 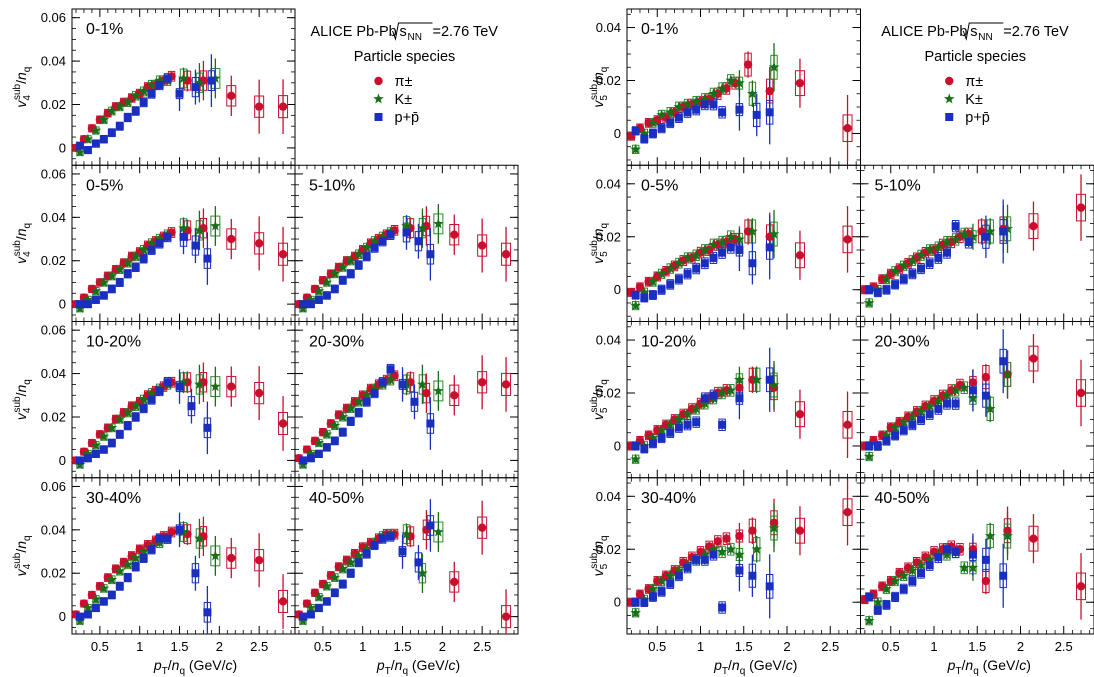 What do you see at coordinates (406, 243) in the screenshot?
I see `v4-panel-5-10%: 5-10%` at bounding box center [406, 243].